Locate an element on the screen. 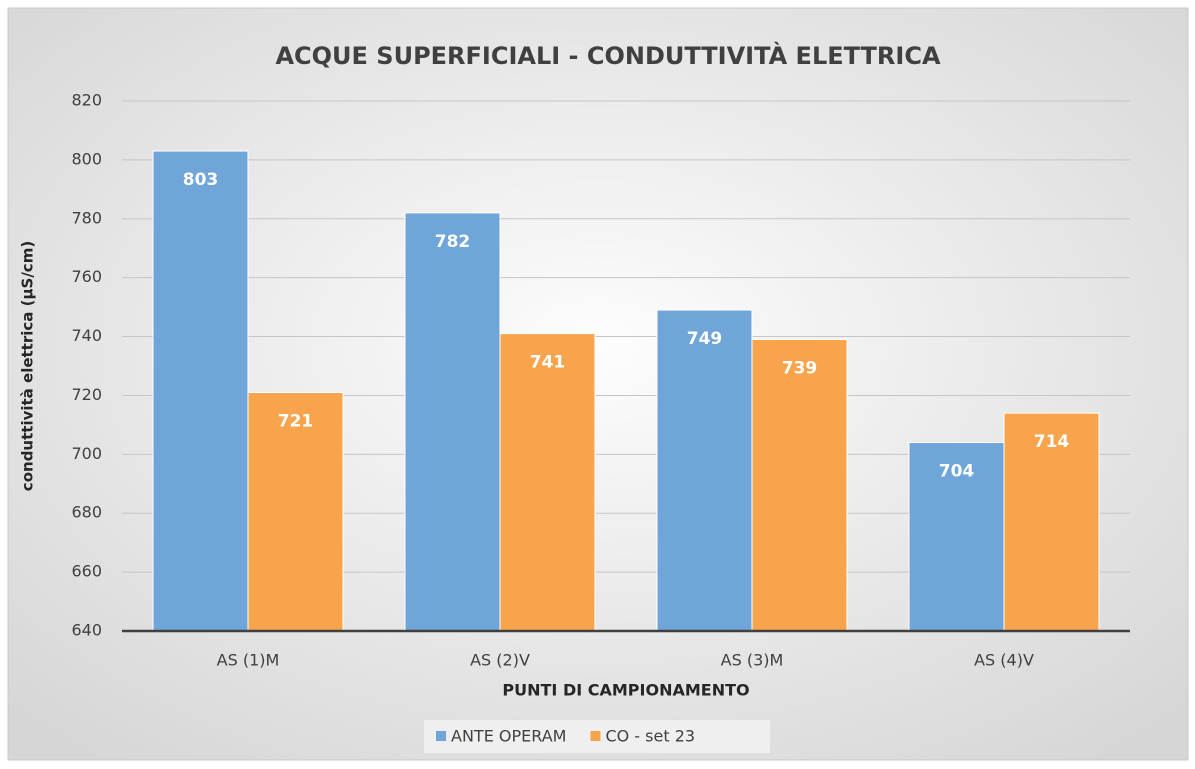  x-axis-label: PUNTI DI CAMPIONAMENTO is located at coordinates (625, 690).